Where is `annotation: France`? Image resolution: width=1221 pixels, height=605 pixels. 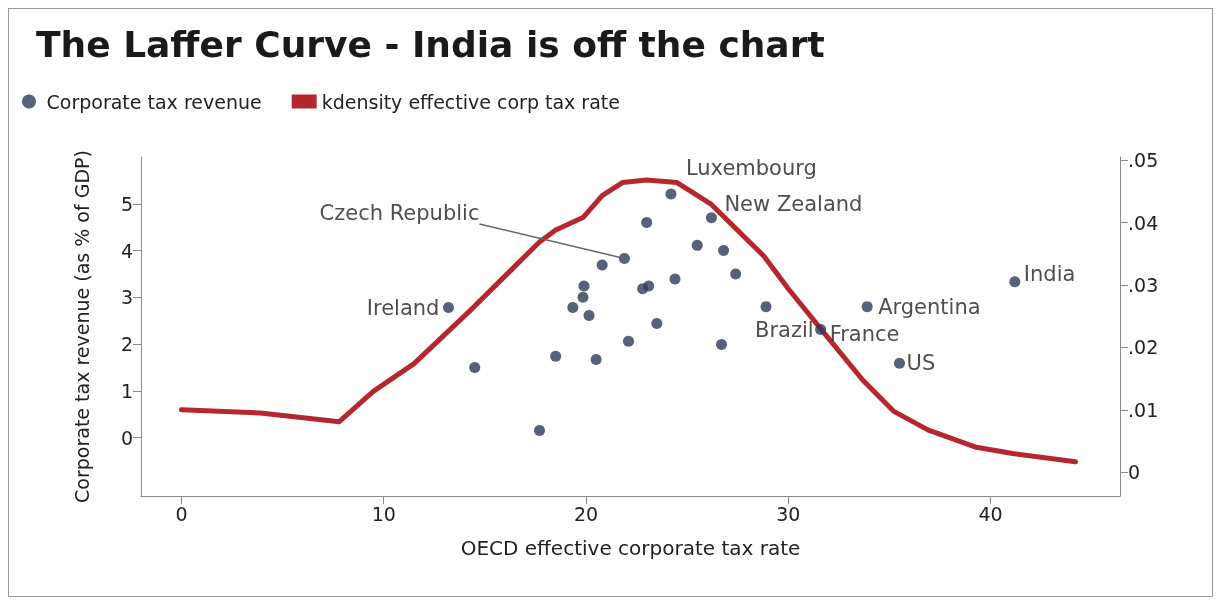 annotation: France is located at coordinates (864, 333).